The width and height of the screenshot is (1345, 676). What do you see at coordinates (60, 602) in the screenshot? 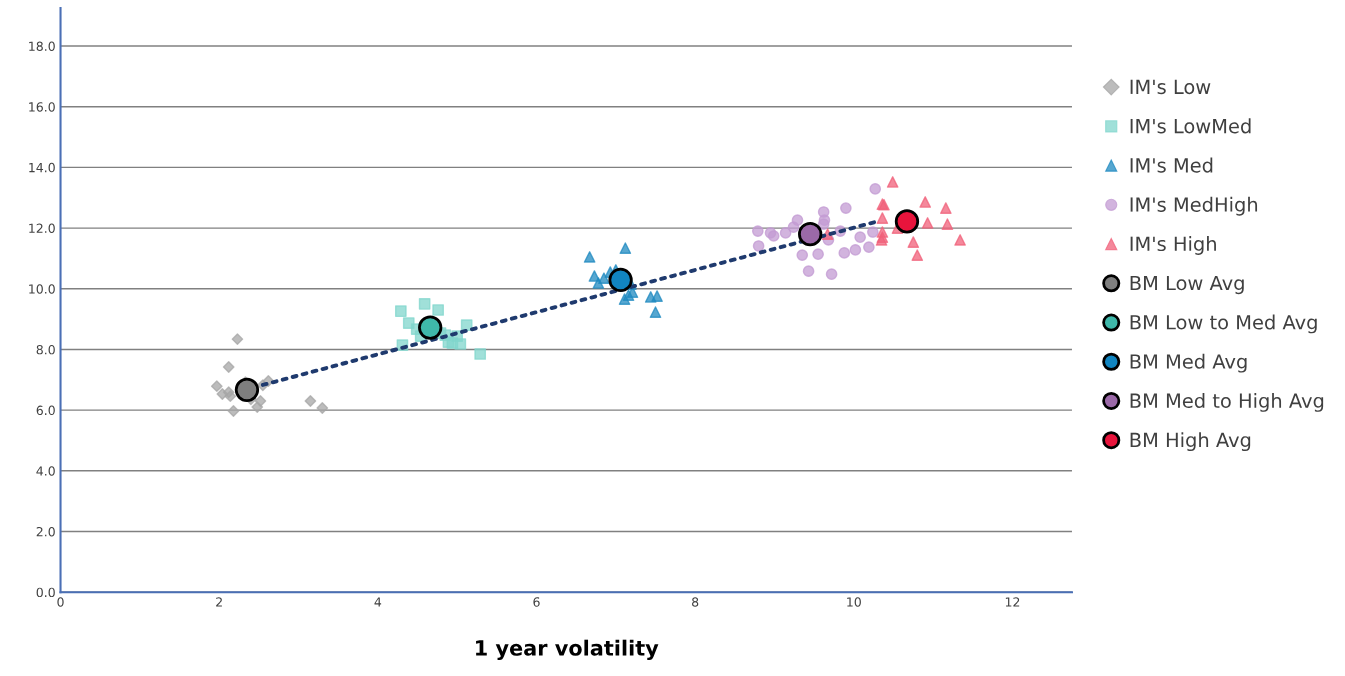
I see `x-tick-label: 0` at bounding box center [60, 602].